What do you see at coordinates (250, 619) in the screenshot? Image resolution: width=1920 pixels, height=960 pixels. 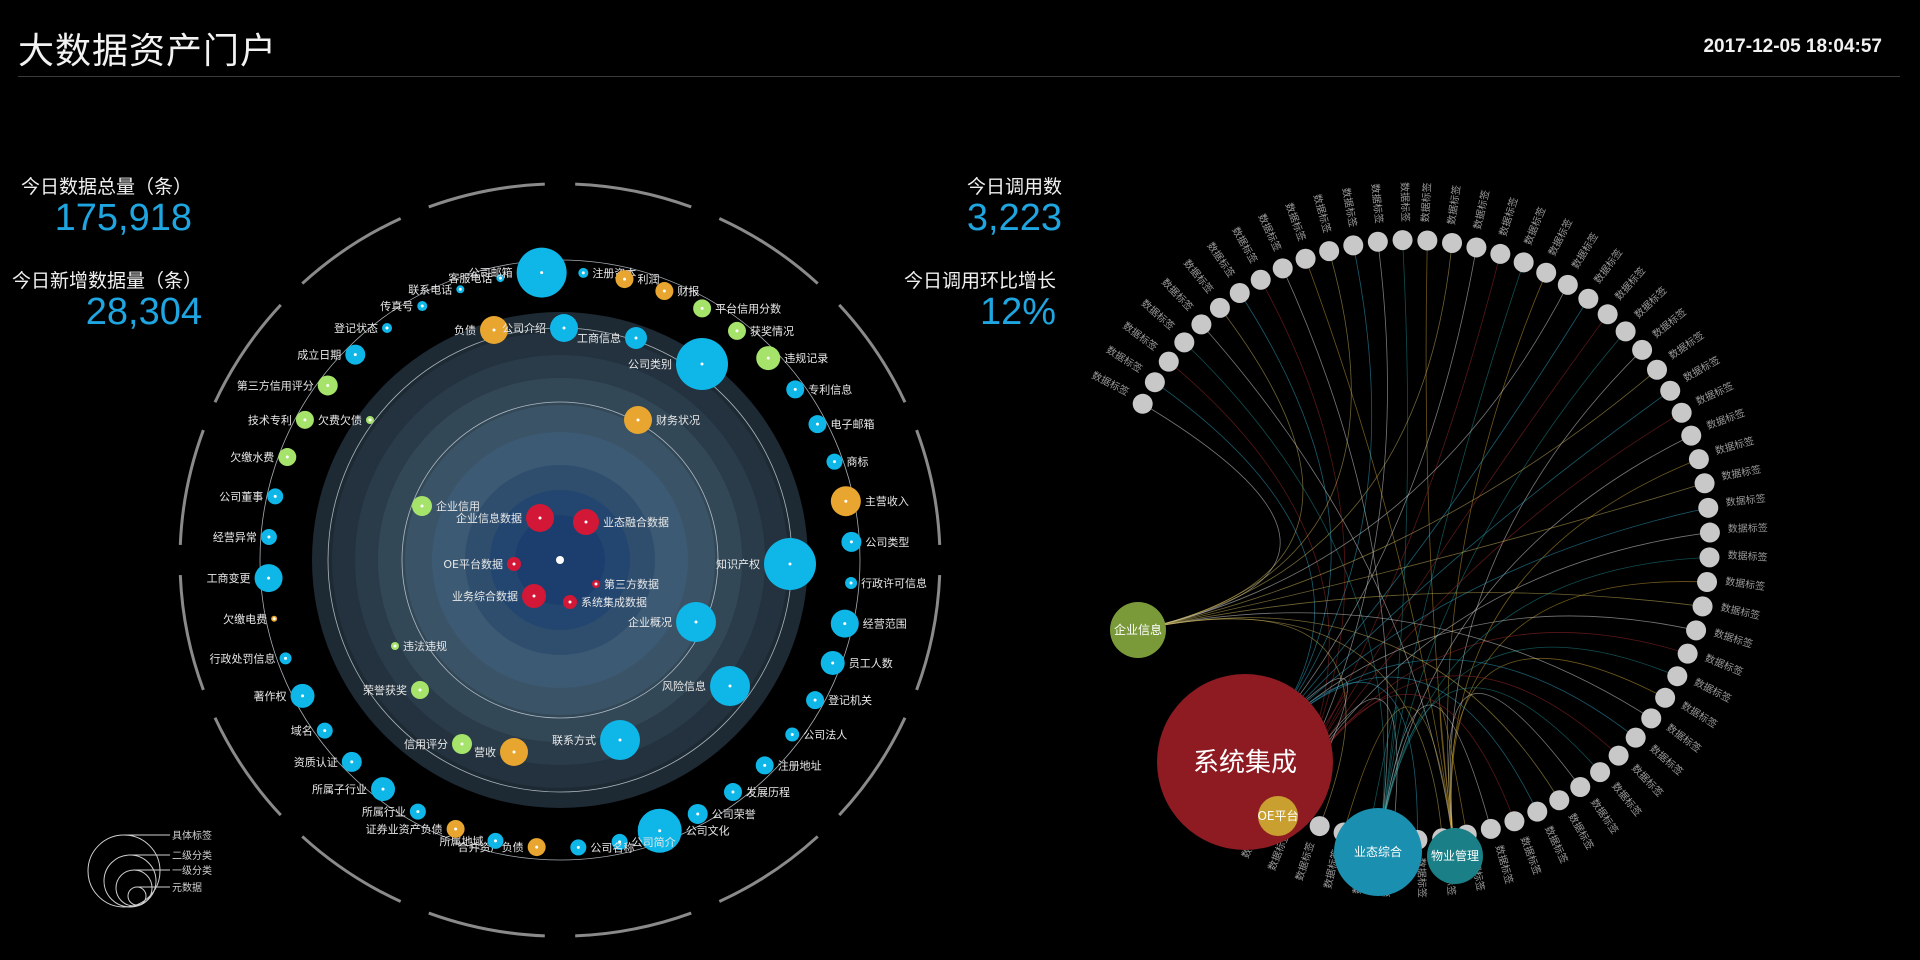 I see `tag-node: 欠缴电费` at bounding box center [250, 619].